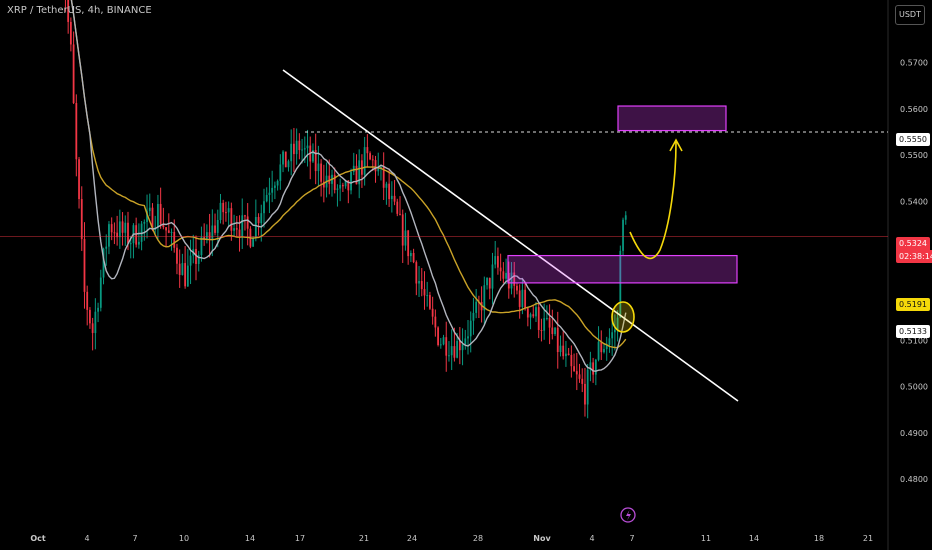  Describe the element at coordinates (672, 118) in the screenshot. I see `target-zone` at that location.